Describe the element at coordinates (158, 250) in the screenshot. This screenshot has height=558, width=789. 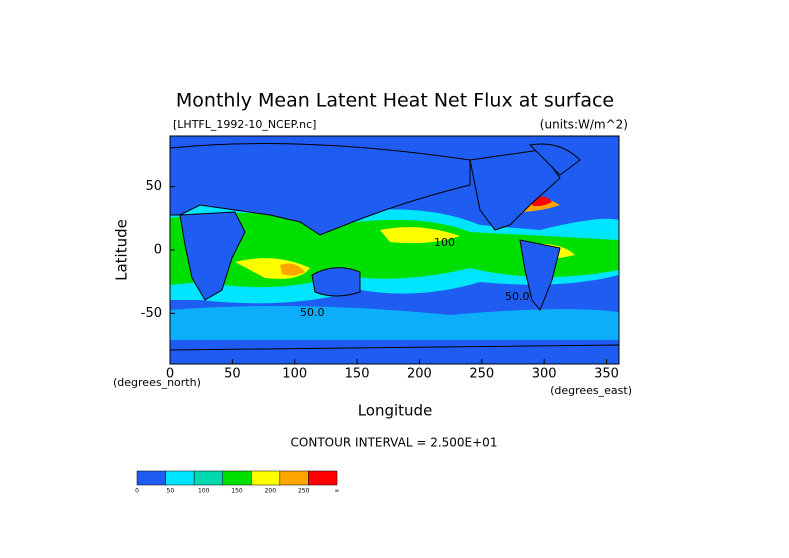
I see `y-tick-label: 0` at that location.